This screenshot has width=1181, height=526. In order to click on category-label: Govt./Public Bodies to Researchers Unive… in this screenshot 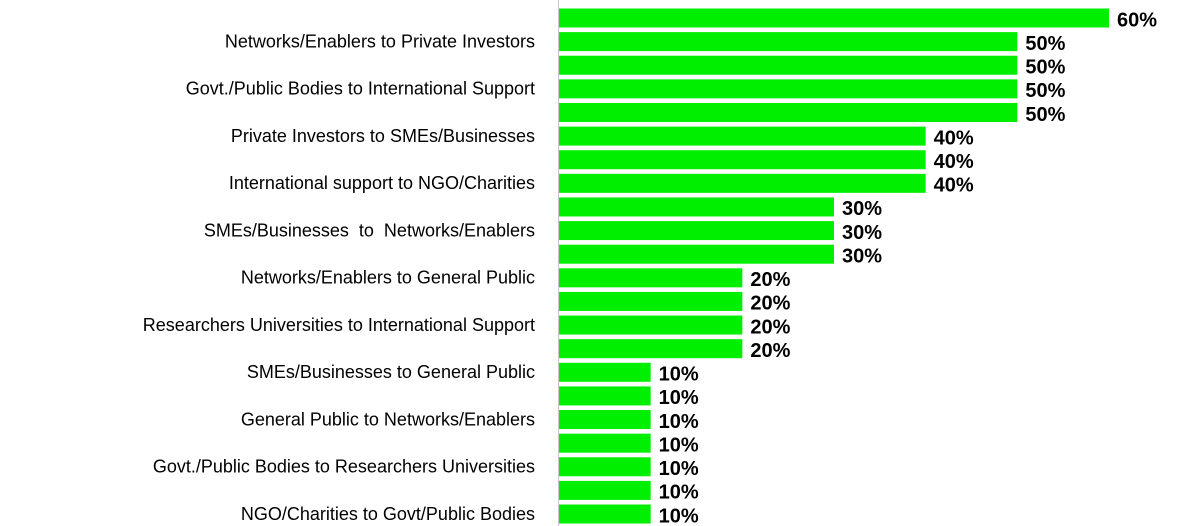, I will do `click(344, 467)`.